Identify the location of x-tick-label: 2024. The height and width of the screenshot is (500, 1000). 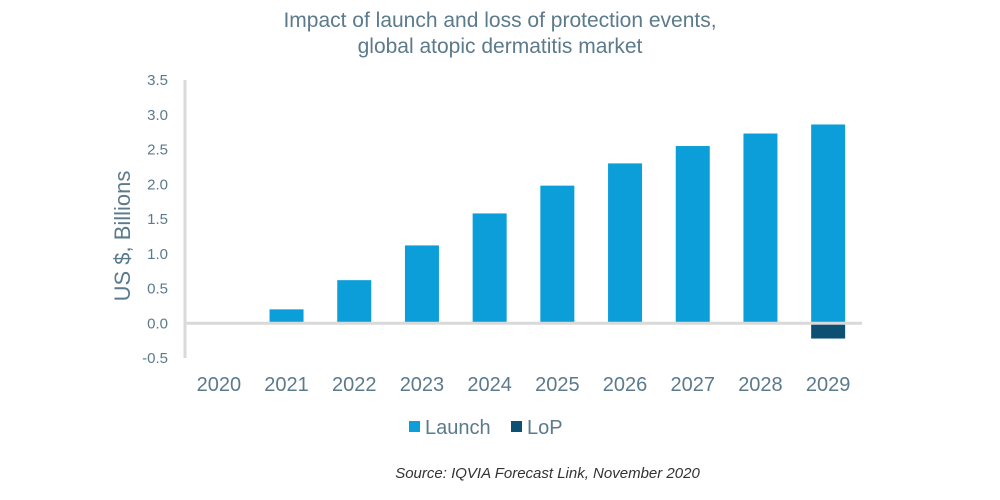
(489, 385).